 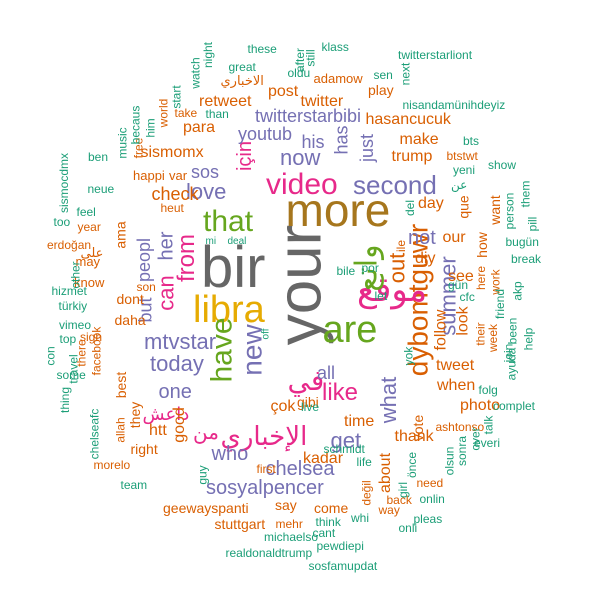 I want to click on word-27: sos, so click(x=205, y=172).